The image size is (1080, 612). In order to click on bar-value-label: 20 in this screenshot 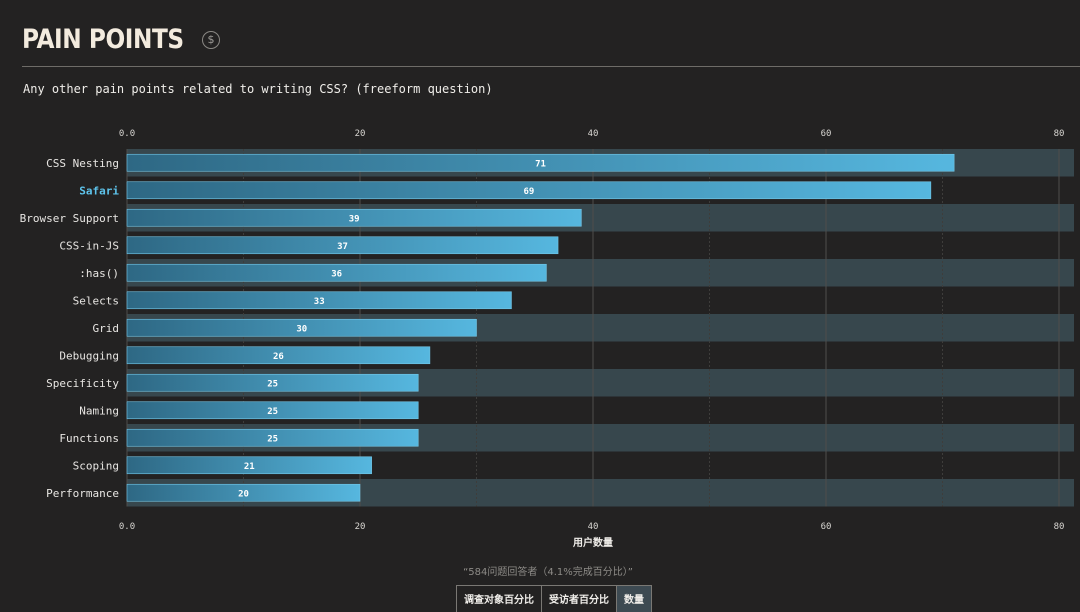, I will do `click(243, 494)`.